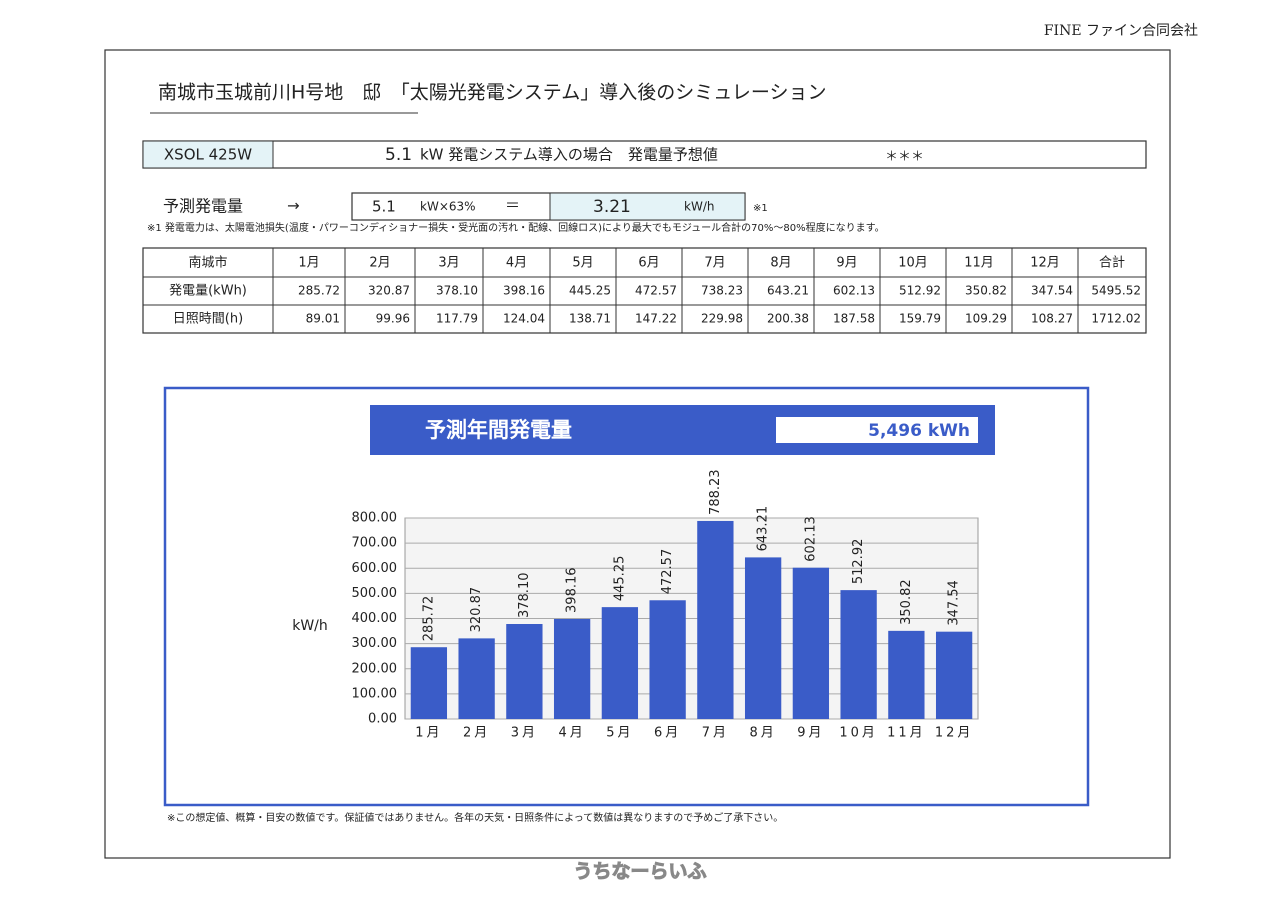 The width and height of the screenshot is (1280, 905). What do you see at coordinates (448, 207) in the screenshot?
I see `formula: kW×63%` at bounding box center [448, 207].